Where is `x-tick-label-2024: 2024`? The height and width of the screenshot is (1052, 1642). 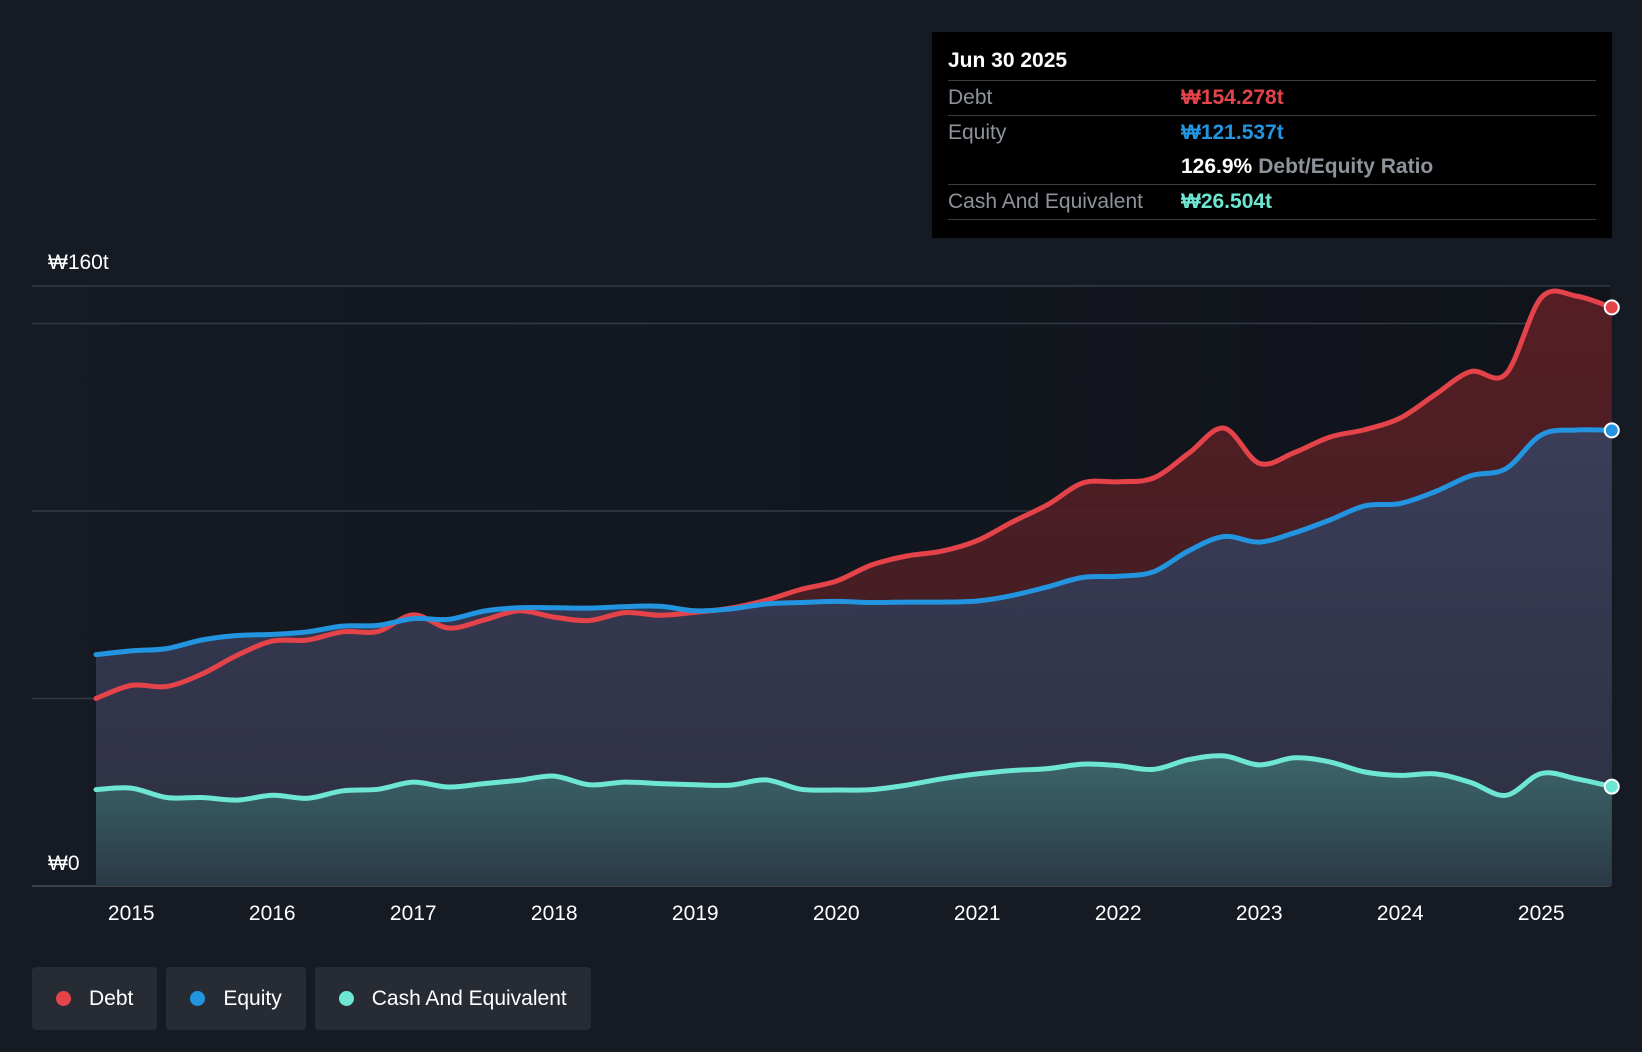
x-tick-label-2024: 2024 is located at coordinates (1400, 913).